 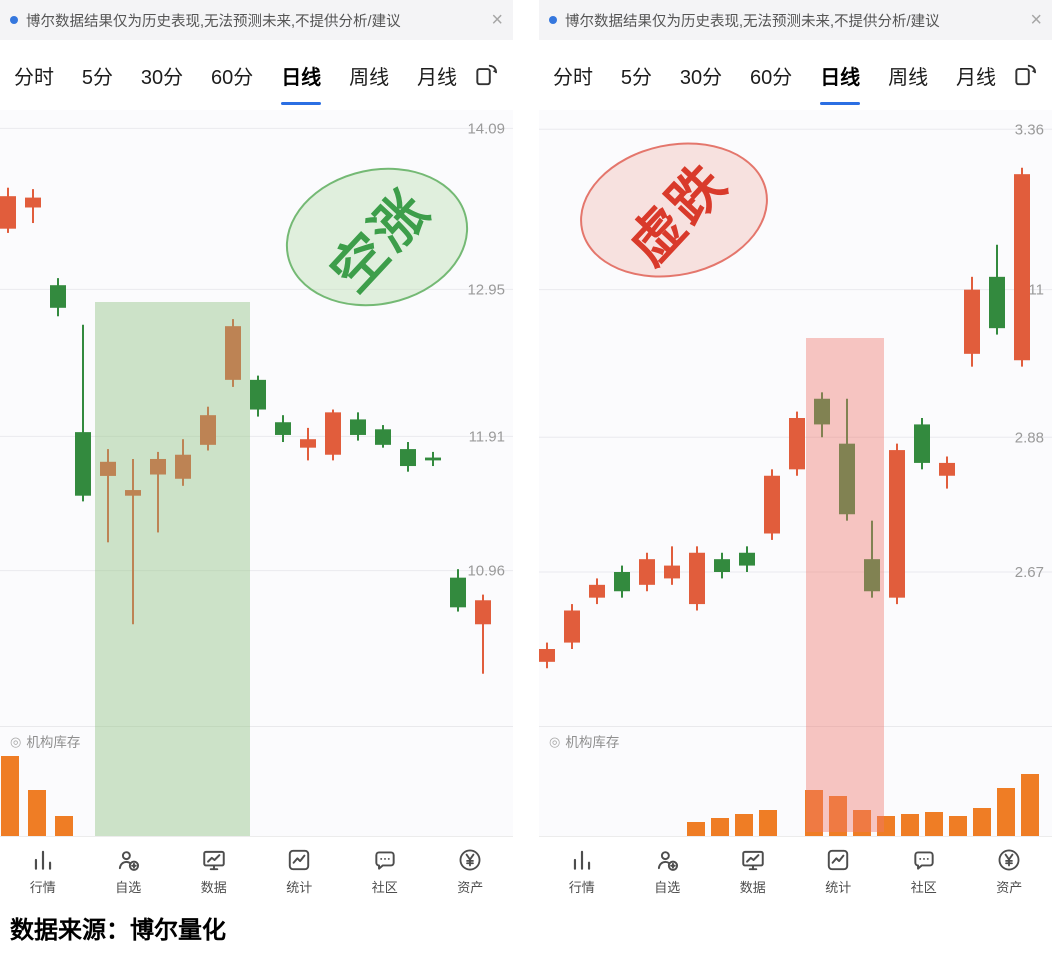 What do you see at coordinates (1029, 437) in the screenshot?
I see `svg-text: 2.88` at bounding box center [1029, 437].